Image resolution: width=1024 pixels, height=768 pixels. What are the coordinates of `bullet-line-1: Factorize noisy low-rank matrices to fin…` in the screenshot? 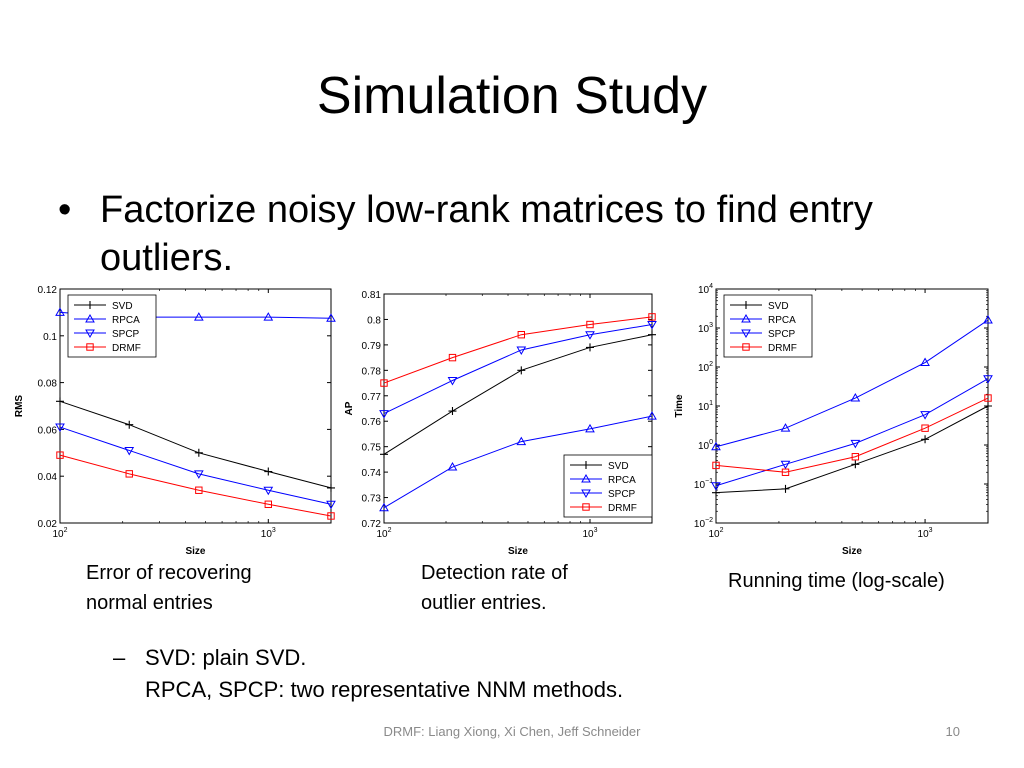 It's located at (486, 210).